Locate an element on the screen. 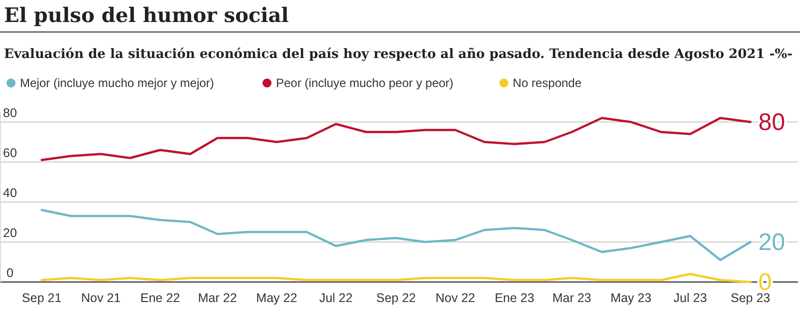 This screenshot has width=800, height=321. x-tick-label: May 22 is located at coordinates (277, 298).